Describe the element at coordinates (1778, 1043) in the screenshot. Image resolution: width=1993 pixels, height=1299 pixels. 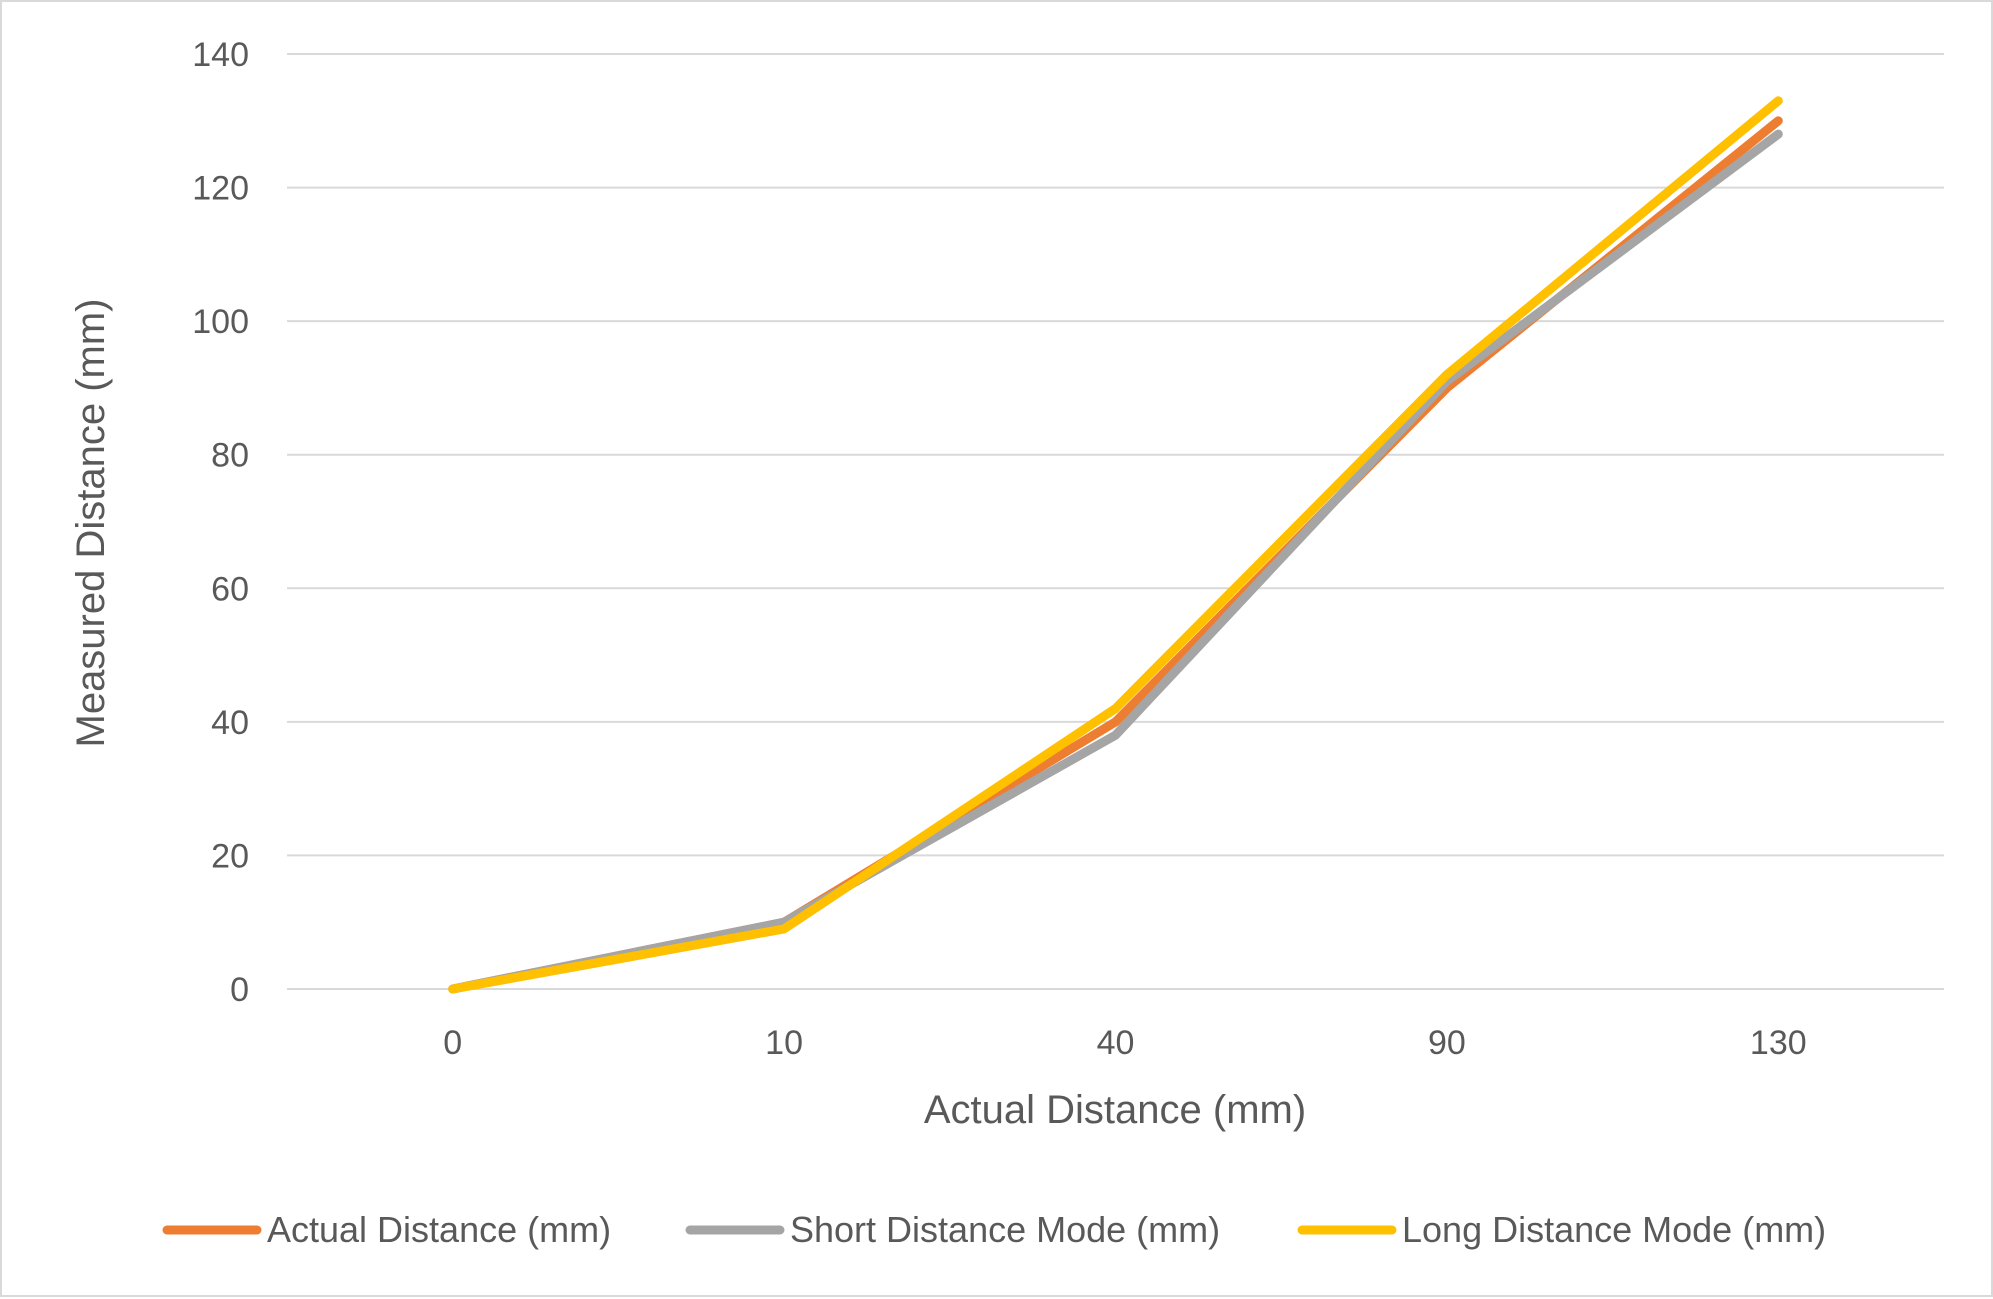
I see `x-tick-label: 130` at that location.